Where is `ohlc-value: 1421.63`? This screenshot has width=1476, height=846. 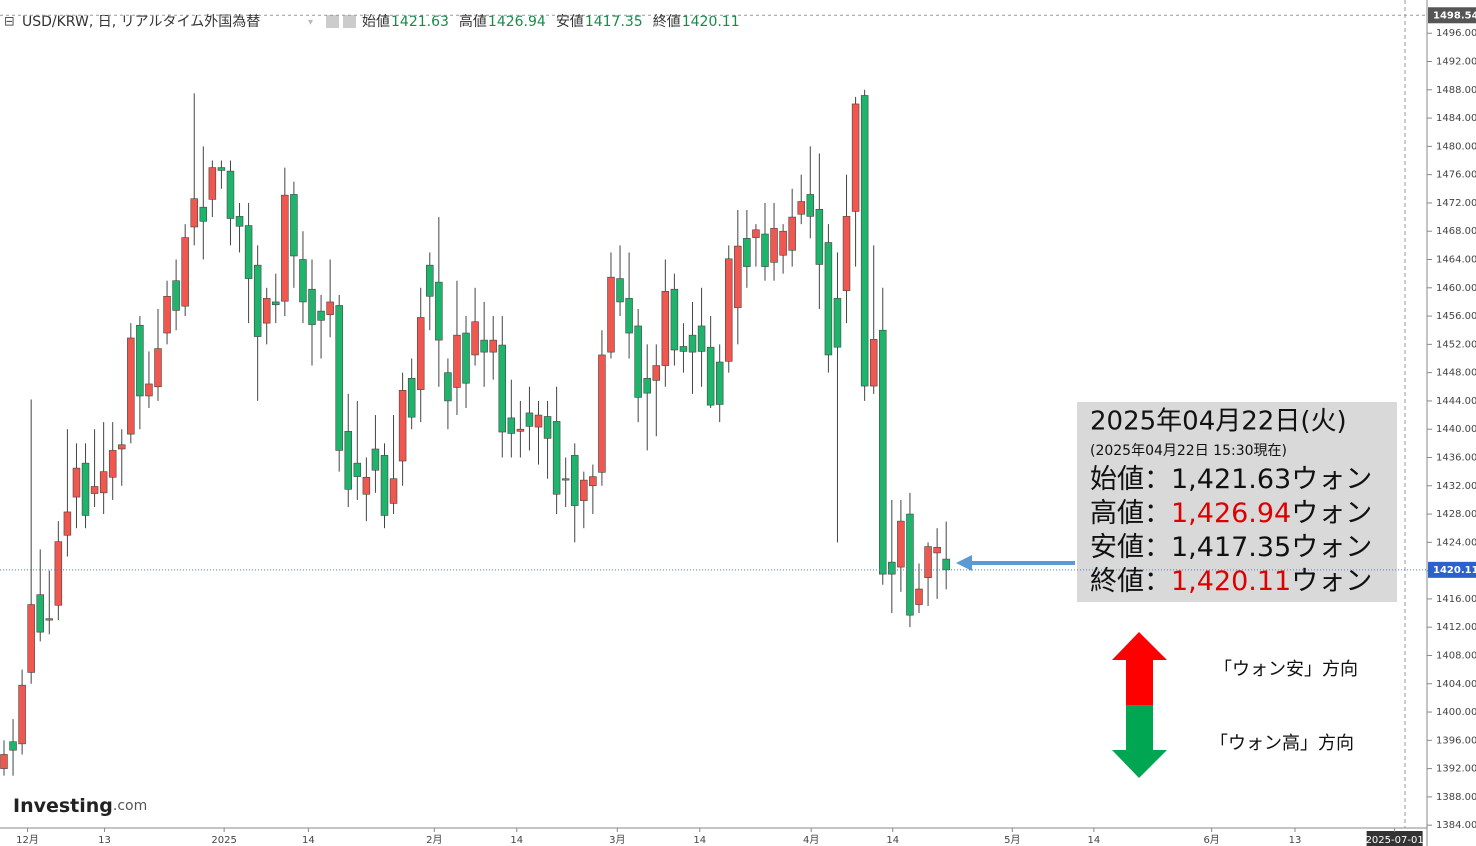 ohlc-value: 1421.63 is located at coordinates (420, 22).